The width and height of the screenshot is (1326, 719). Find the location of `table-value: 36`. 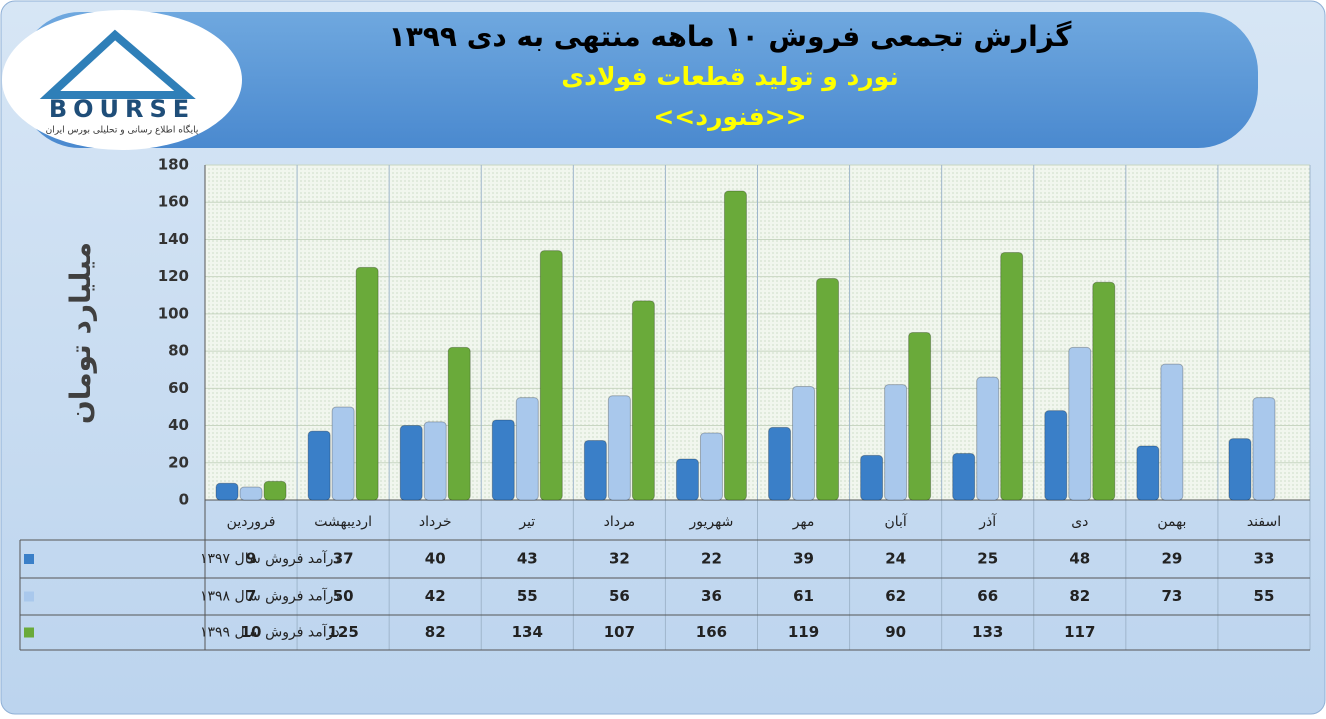

table-value: 36 is located at coordinates (711, 596).